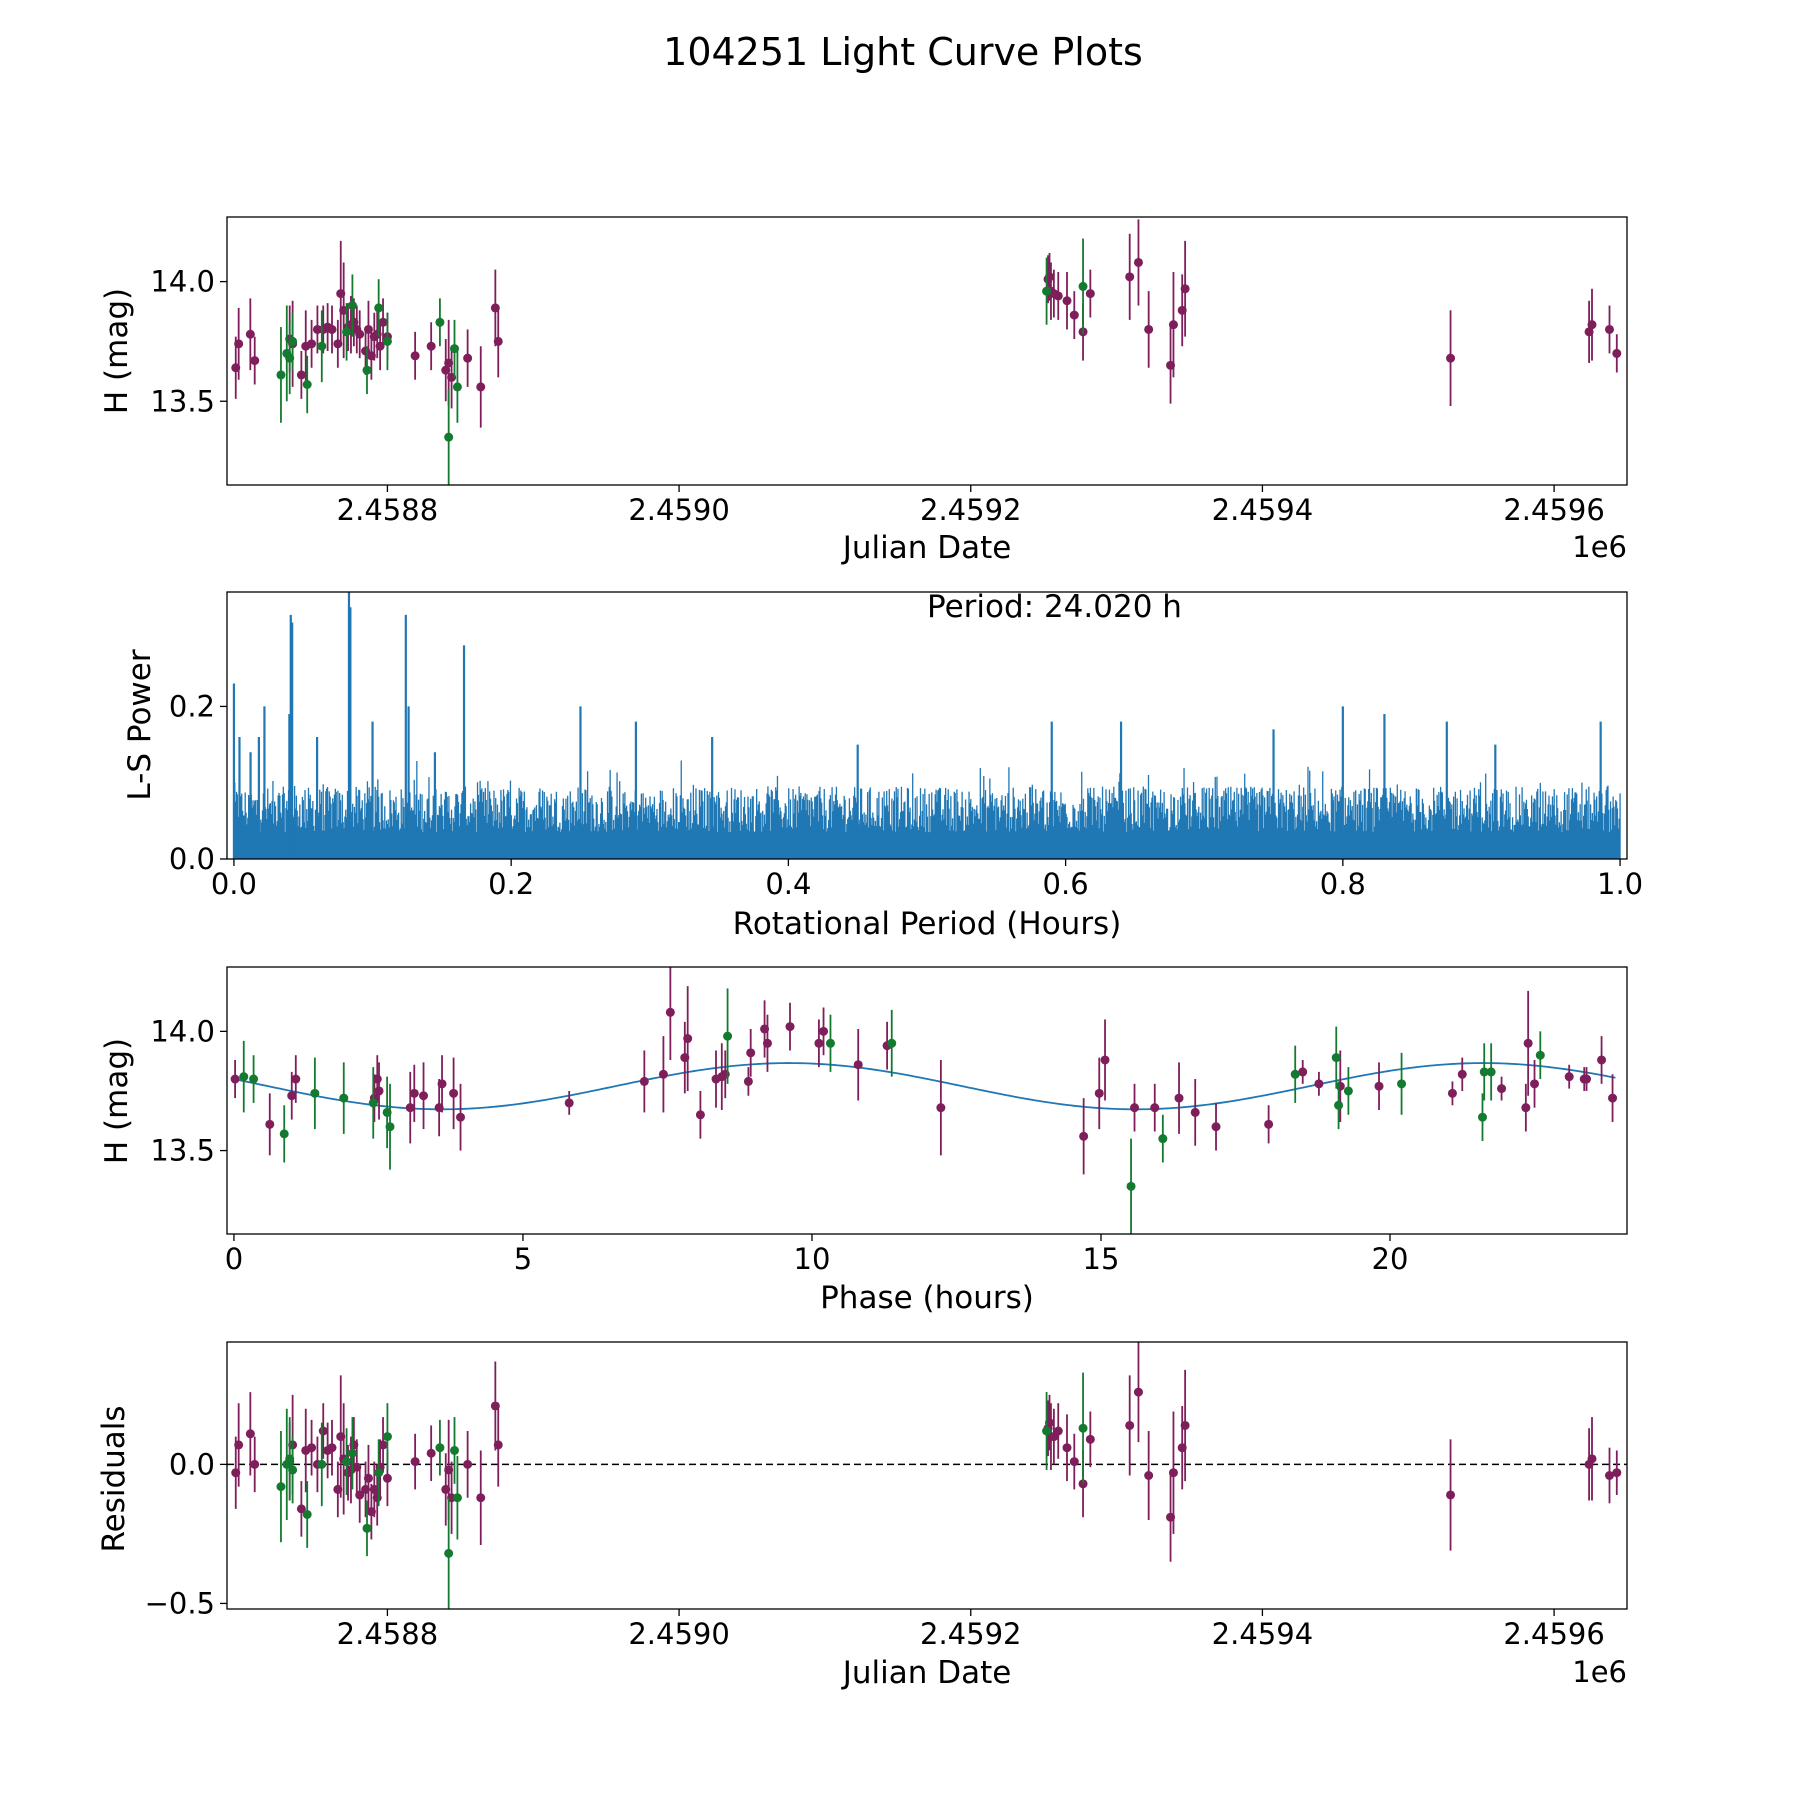 The image size is (1800, 1800). Describe the element at coordinates (1262, 510) in the screenshot. I see `lightcurve-xtick-label: 2.4594` at that location.